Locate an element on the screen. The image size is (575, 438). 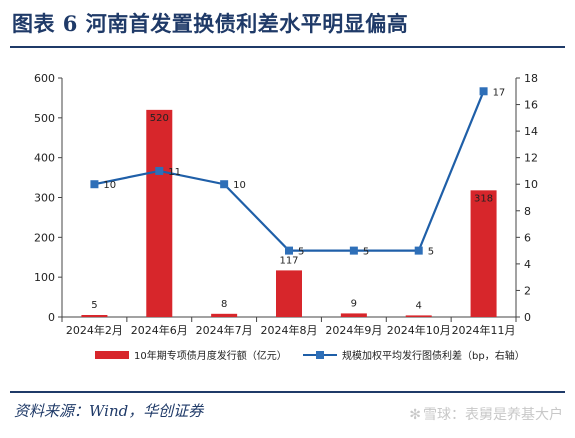
left-axis-tick-label: 400 is located at coordinates (44, 158).